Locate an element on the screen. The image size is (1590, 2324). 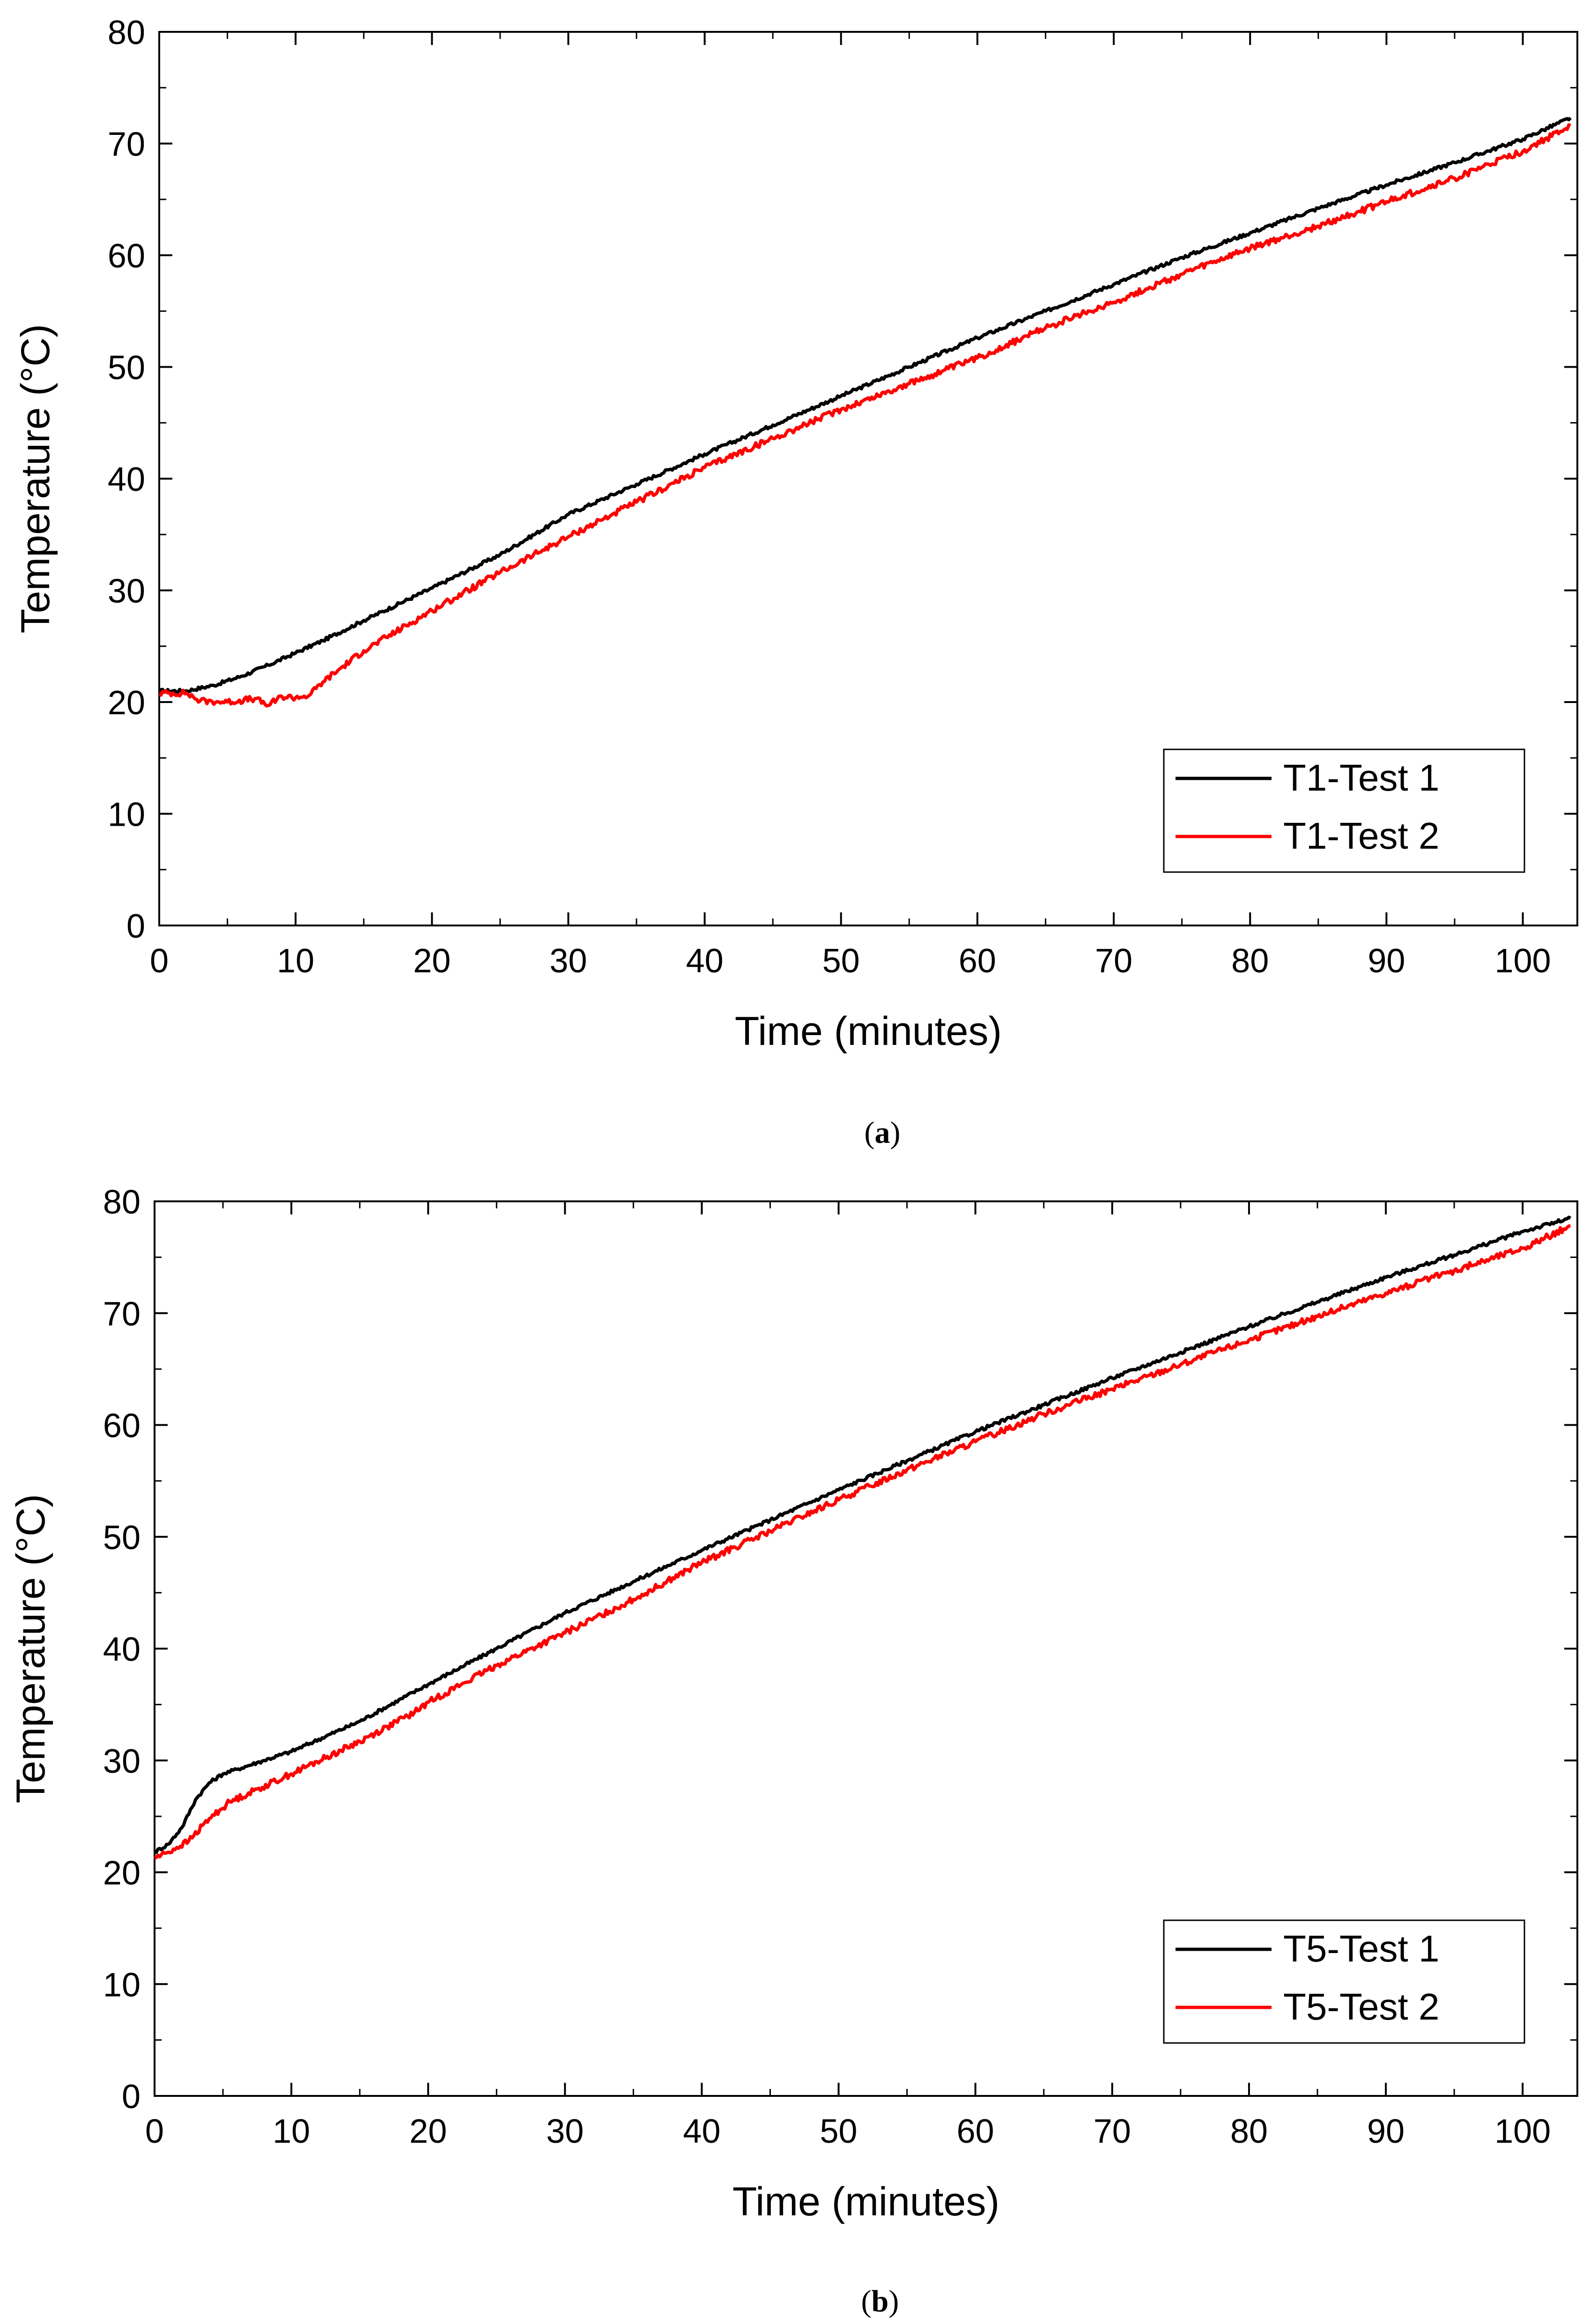
panel-caption-letter: b is located at coordinates (881, 2301).